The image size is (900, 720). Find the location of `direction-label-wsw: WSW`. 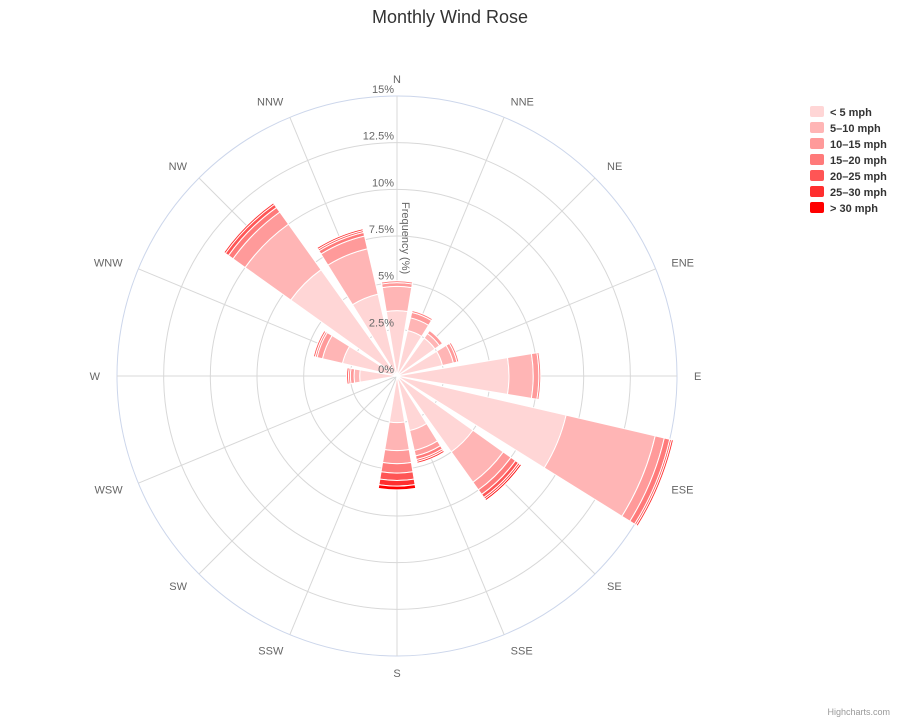

direction-label-wsw: WSW is located at coordinates (108, 491).